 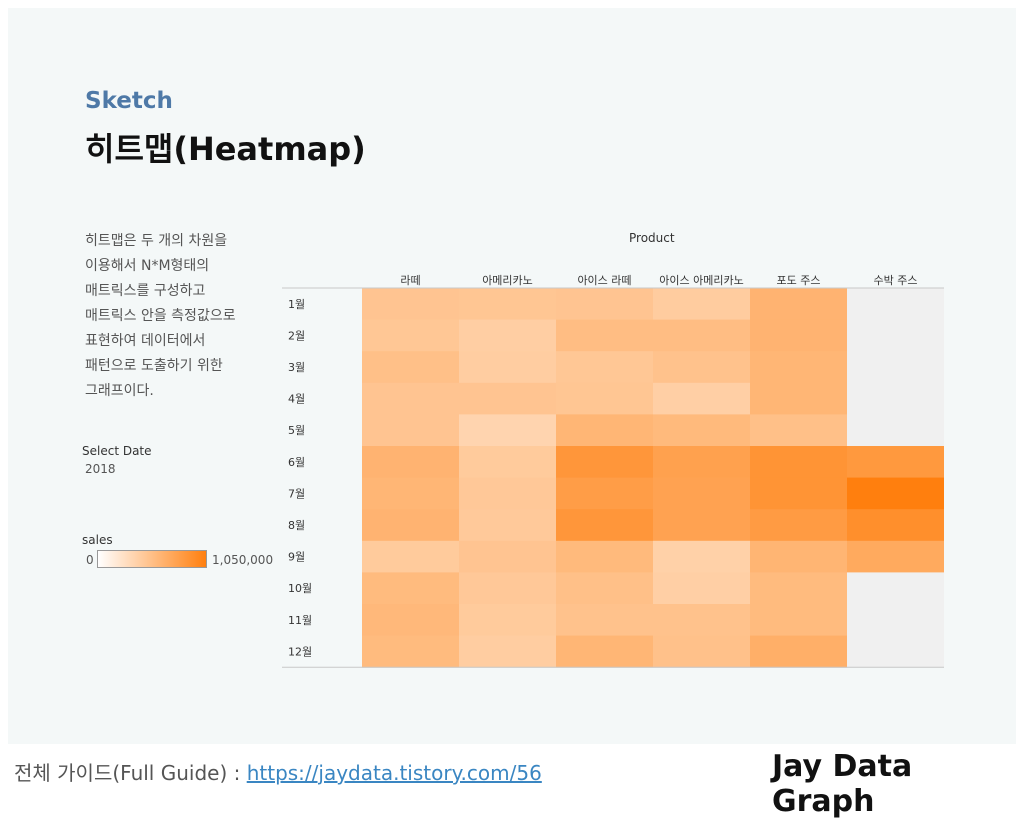 I want to click on description-line: 매트릭스 안을 측정값으로, so click(x=160, y=316).